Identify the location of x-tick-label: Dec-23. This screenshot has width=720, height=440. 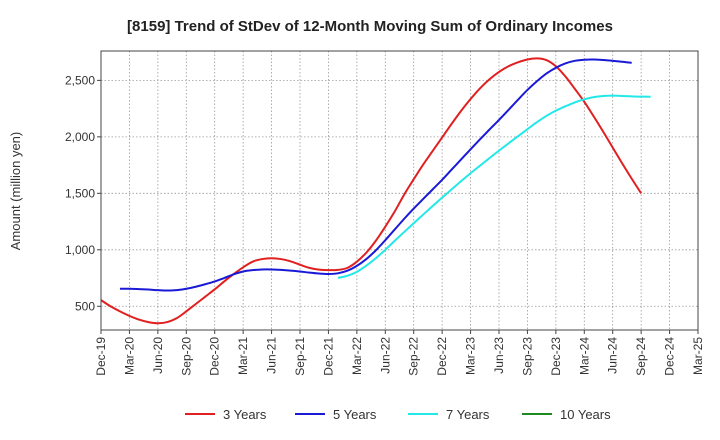
(556, 356).